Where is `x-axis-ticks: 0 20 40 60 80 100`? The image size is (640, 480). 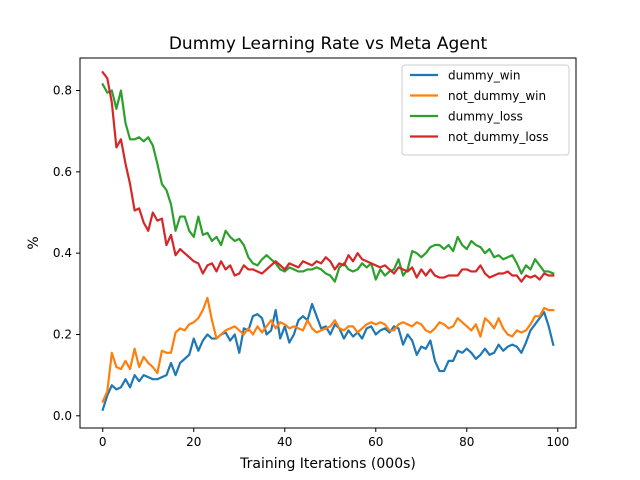 x-axis-ticks: 0 20 40 60 80 100 is located at coordinates (334, 438).